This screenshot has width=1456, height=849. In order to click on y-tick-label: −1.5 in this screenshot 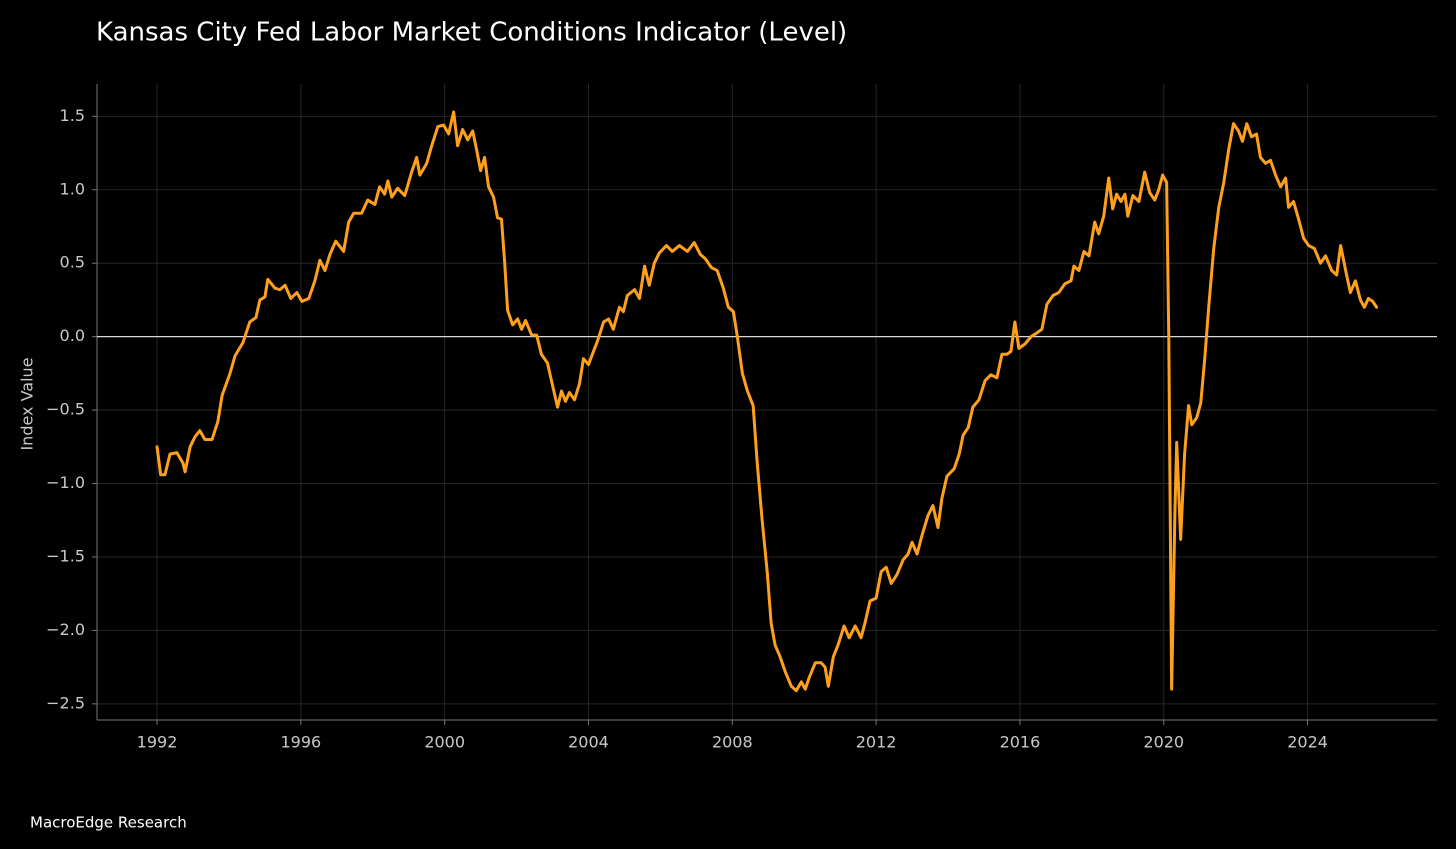, I will do `click(65, 555)`.